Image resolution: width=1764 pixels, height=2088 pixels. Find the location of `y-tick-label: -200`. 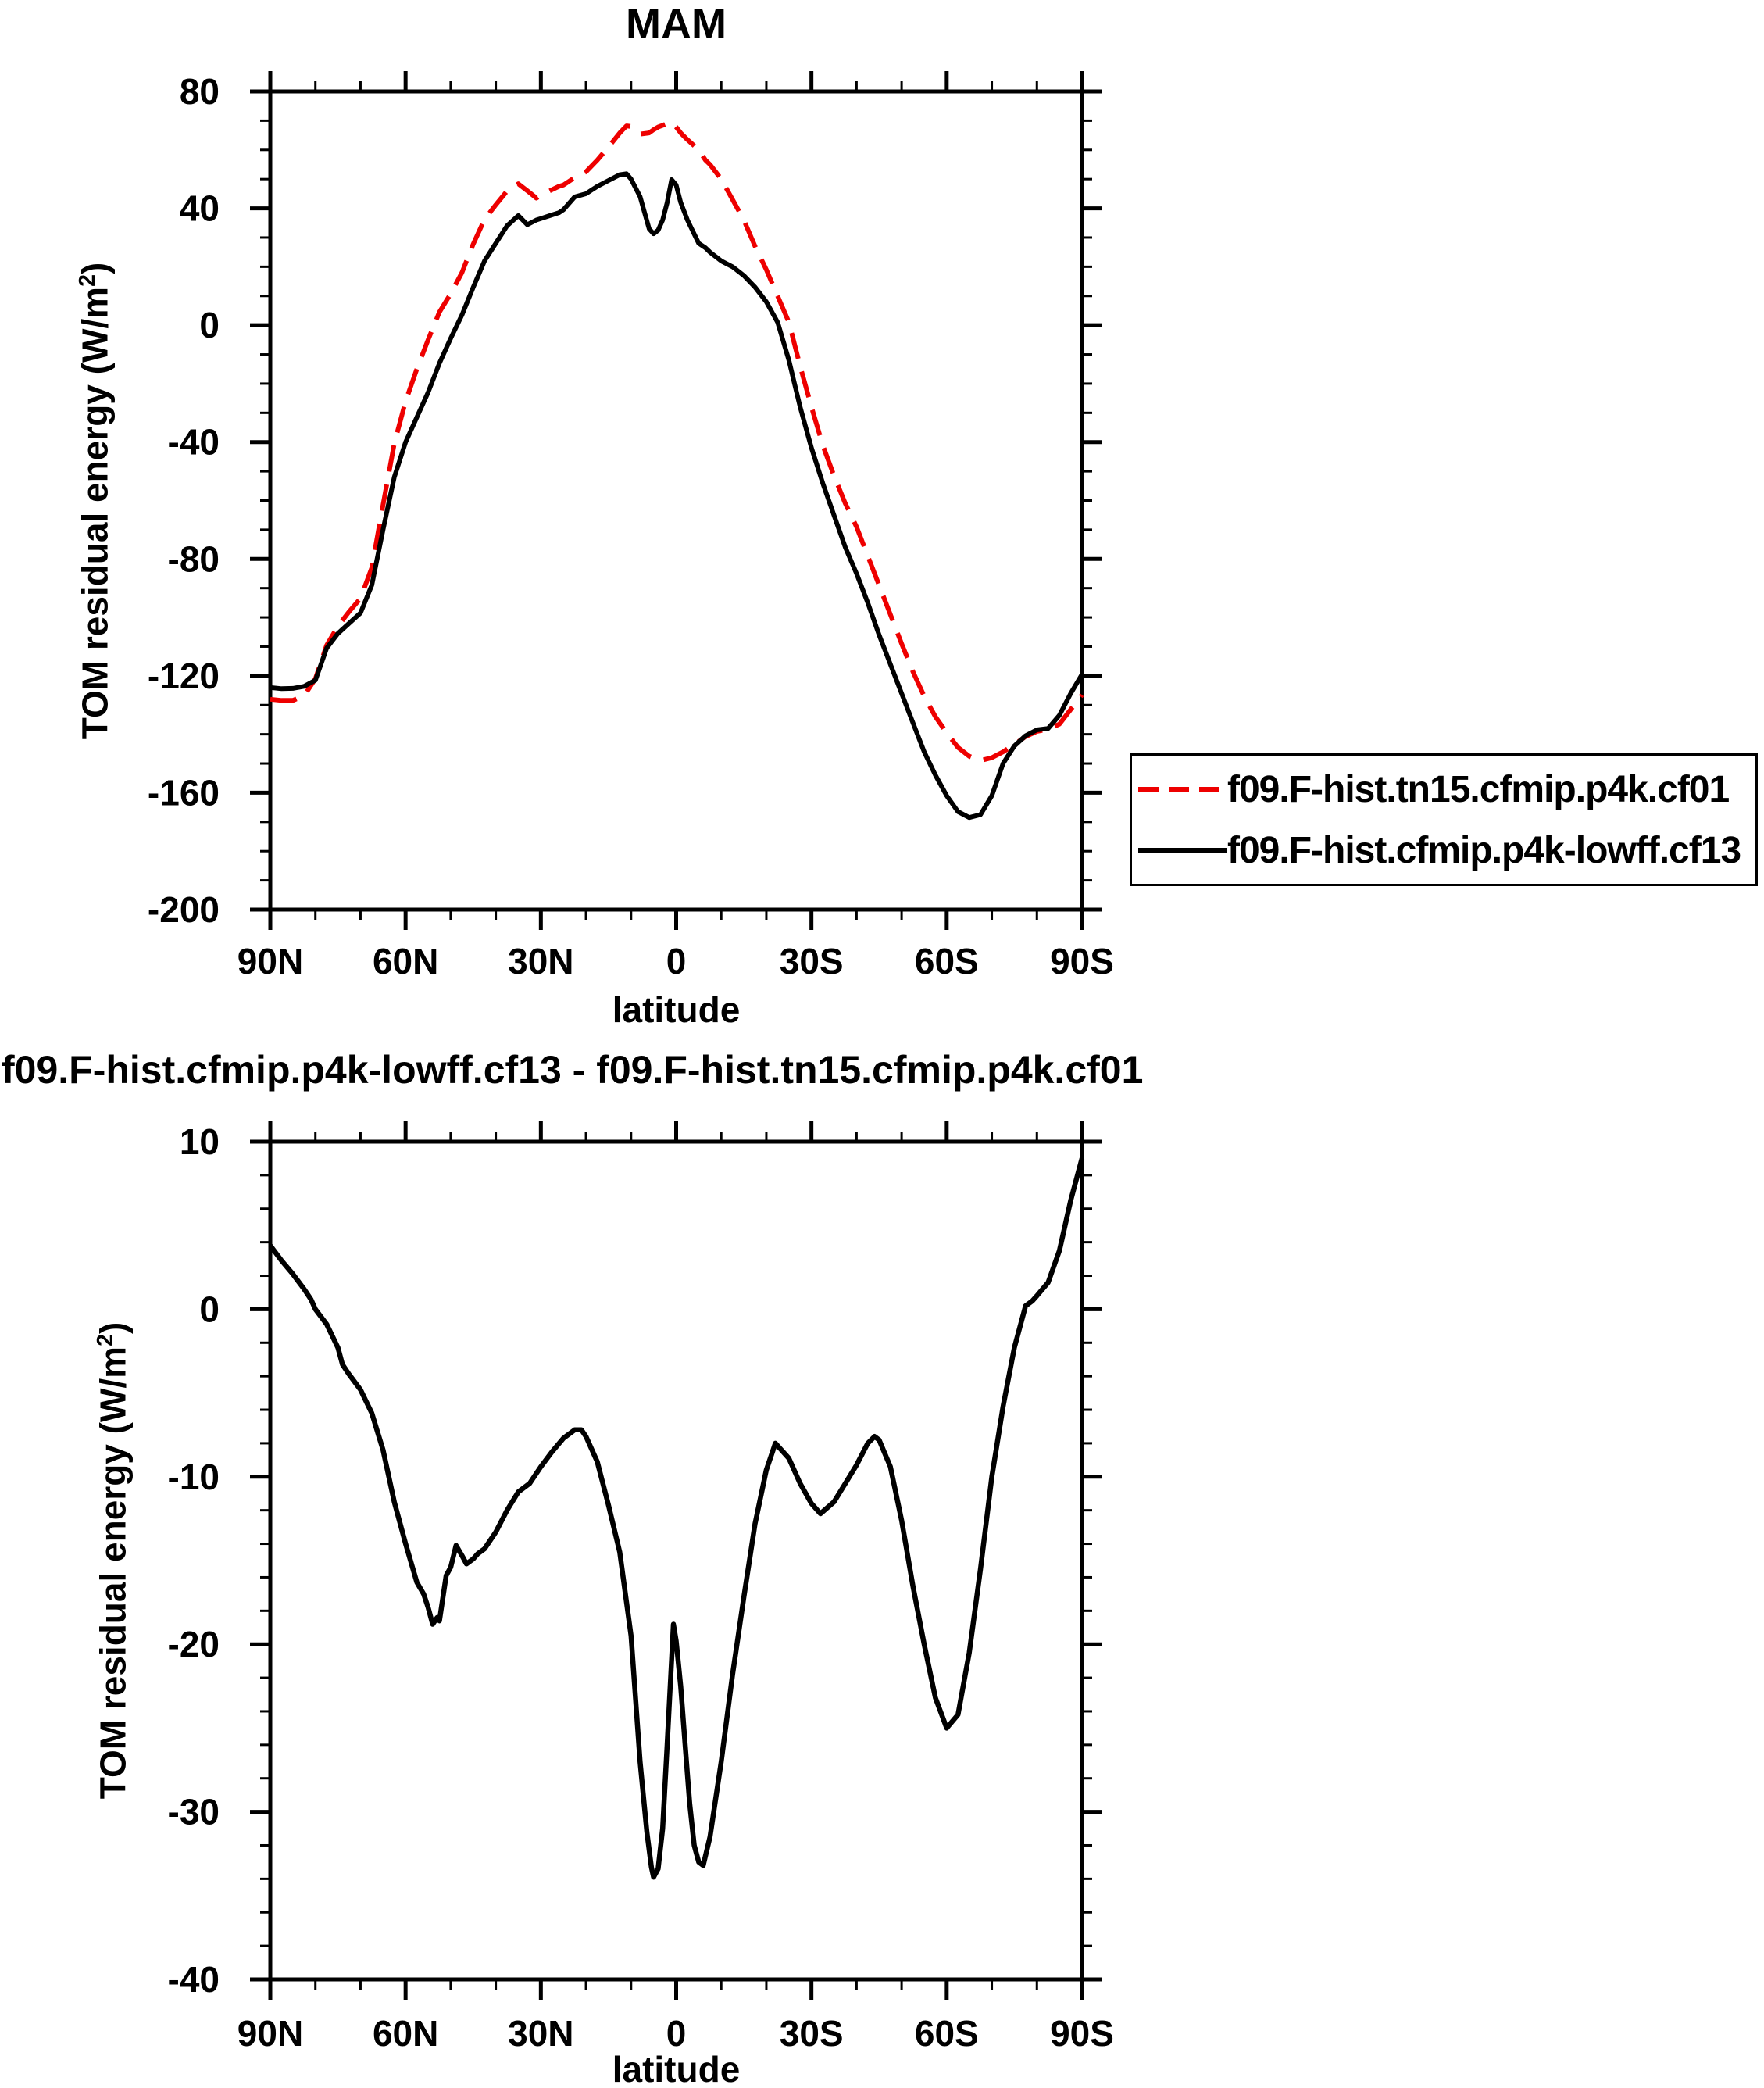

y-tick-label: -200 is located at coordinates (184, 909).